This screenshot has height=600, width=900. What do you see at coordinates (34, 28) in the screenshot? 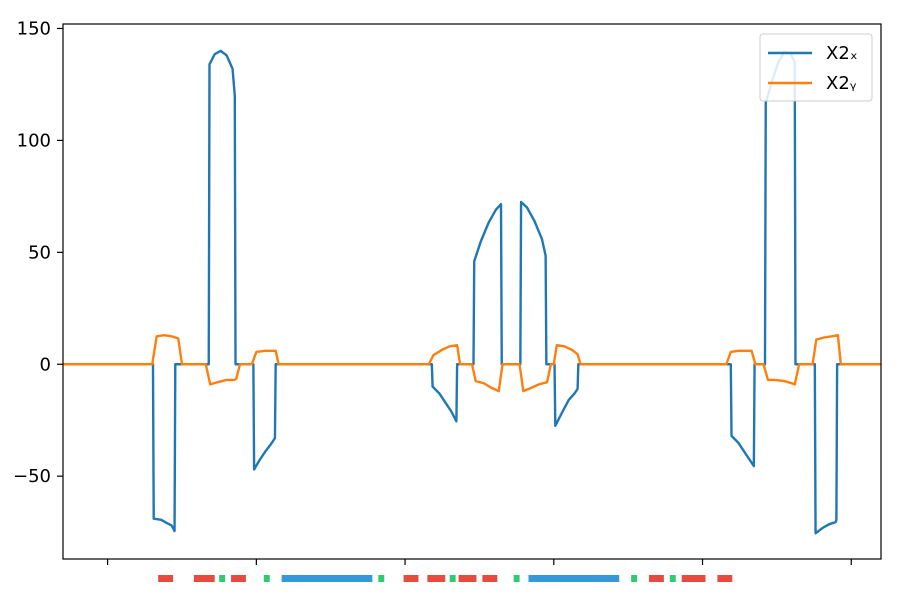
I see `y-tick-label-0: 150` at bounding box center [34, 28].